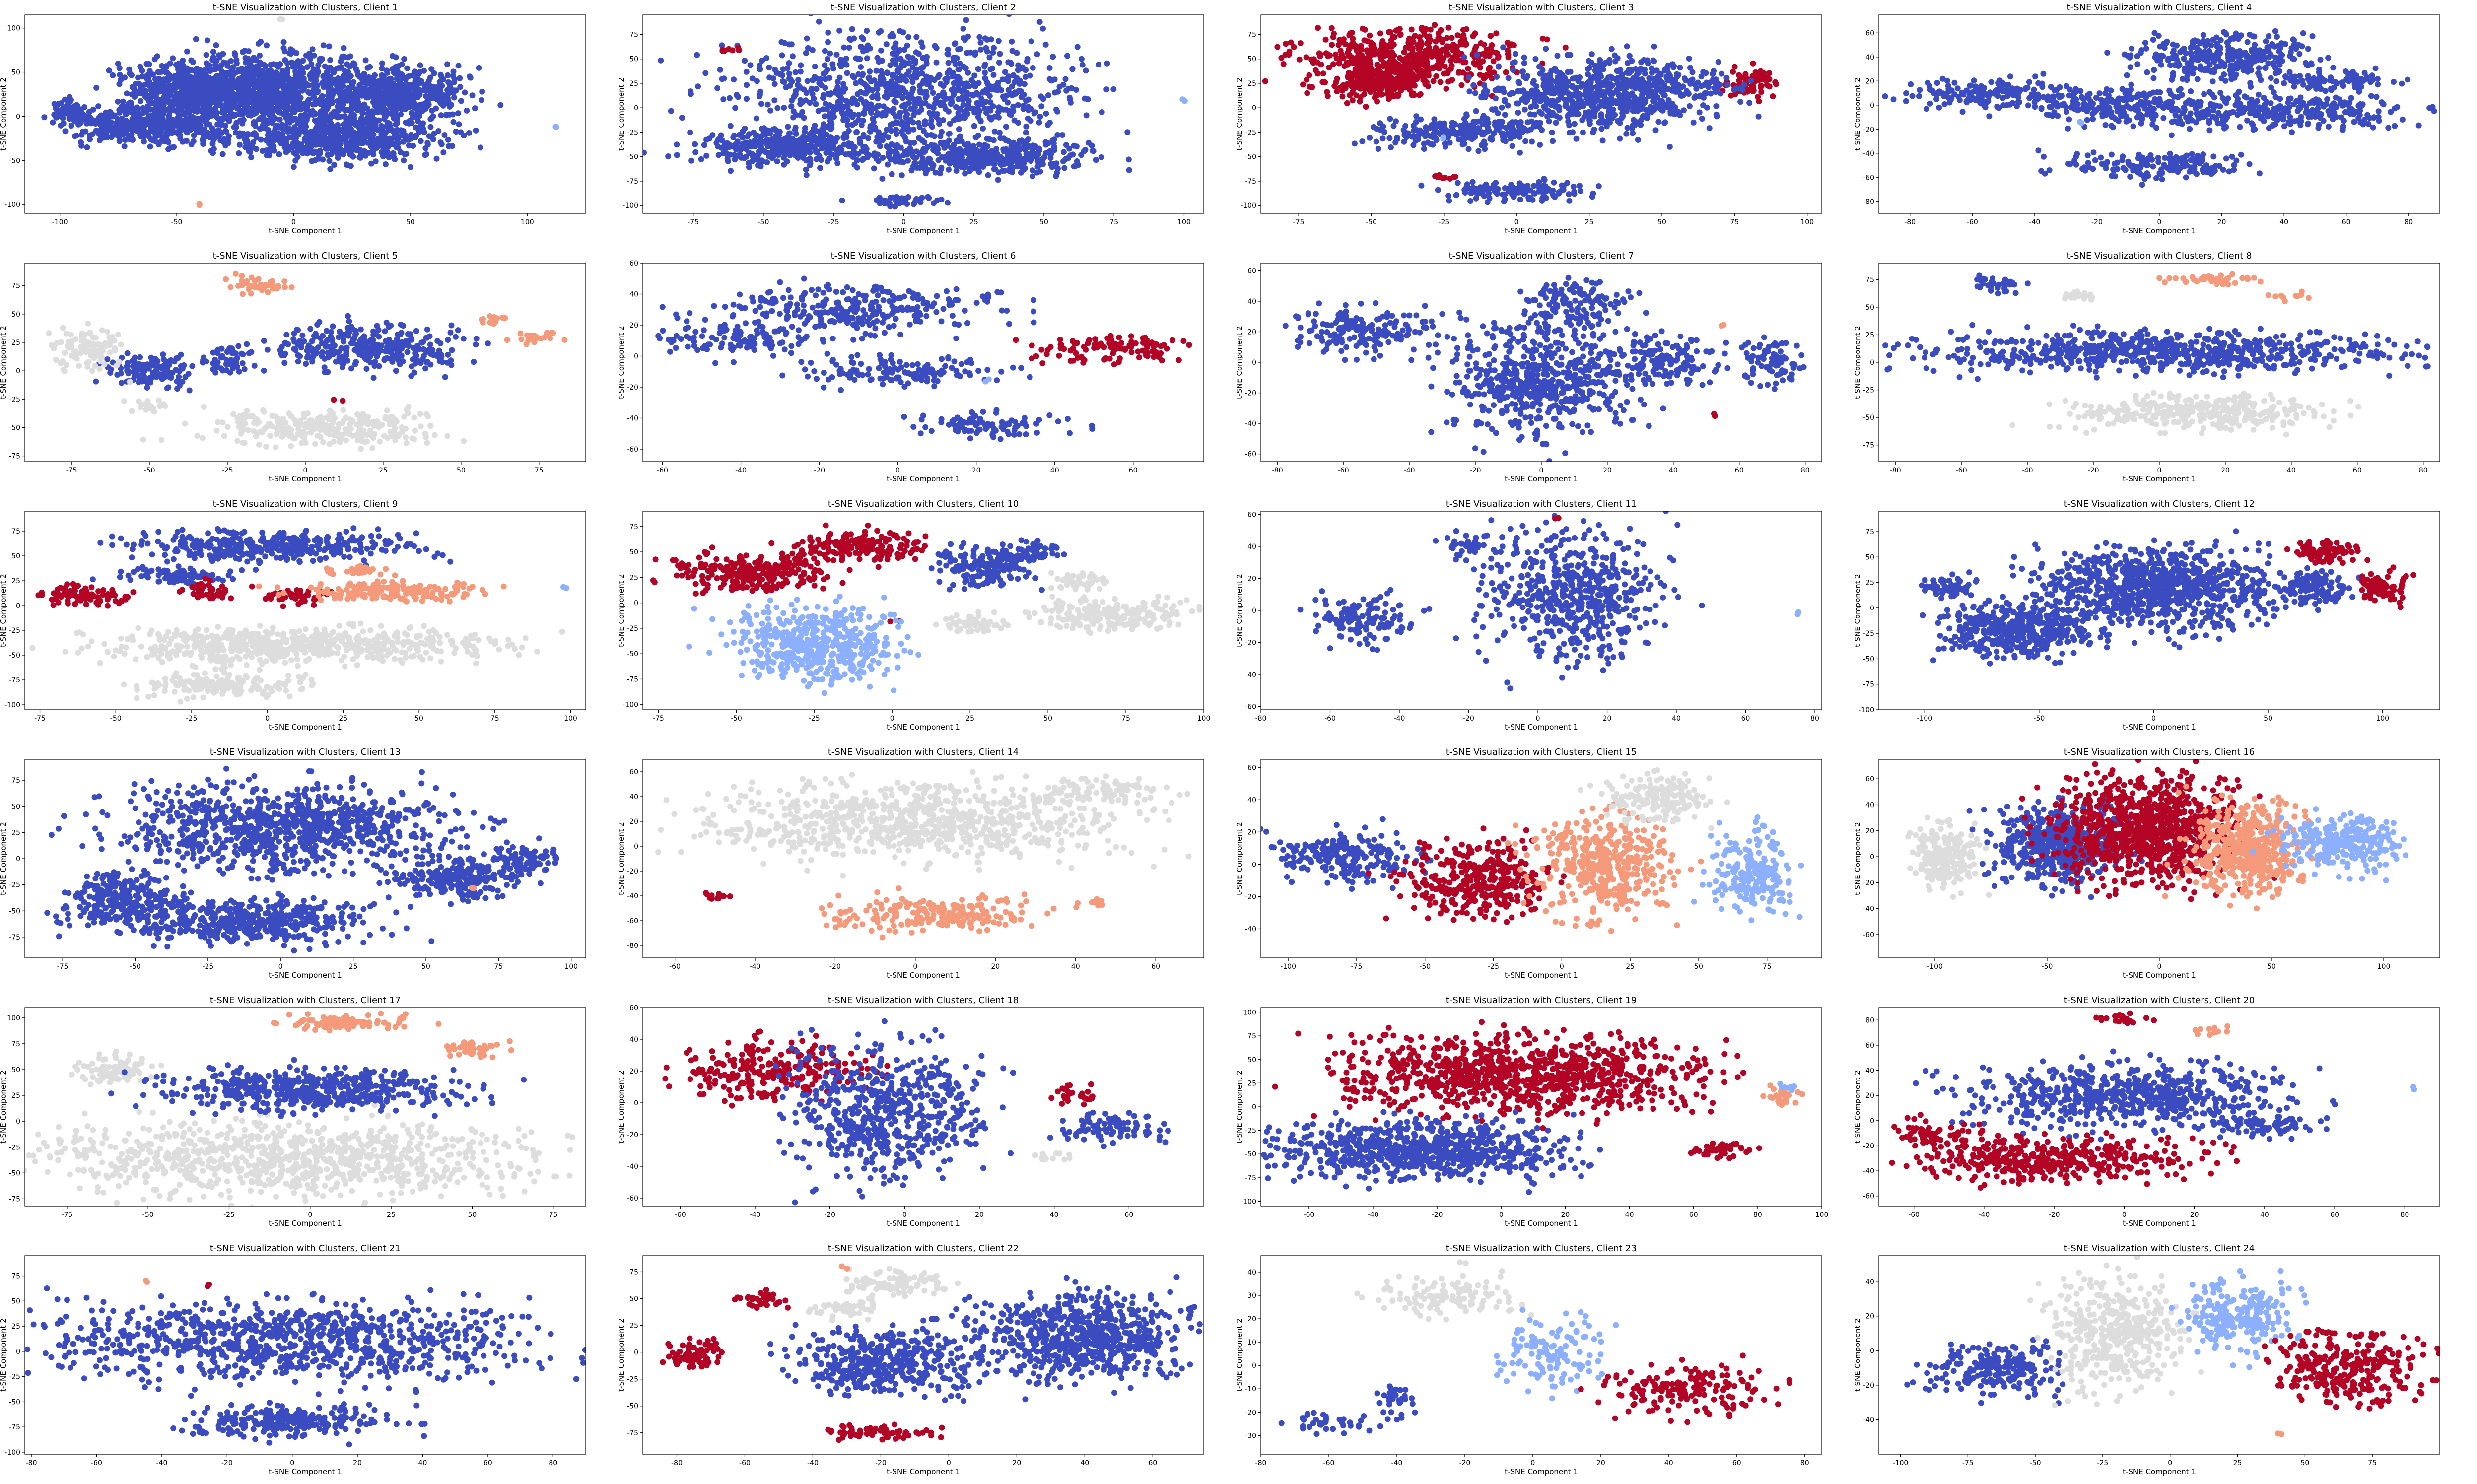 This screenshot has width=2477, height=1484. Describe the element at coordinates (1113, 222) in the screenshot. I see `x-tick-label: 75` at that location.